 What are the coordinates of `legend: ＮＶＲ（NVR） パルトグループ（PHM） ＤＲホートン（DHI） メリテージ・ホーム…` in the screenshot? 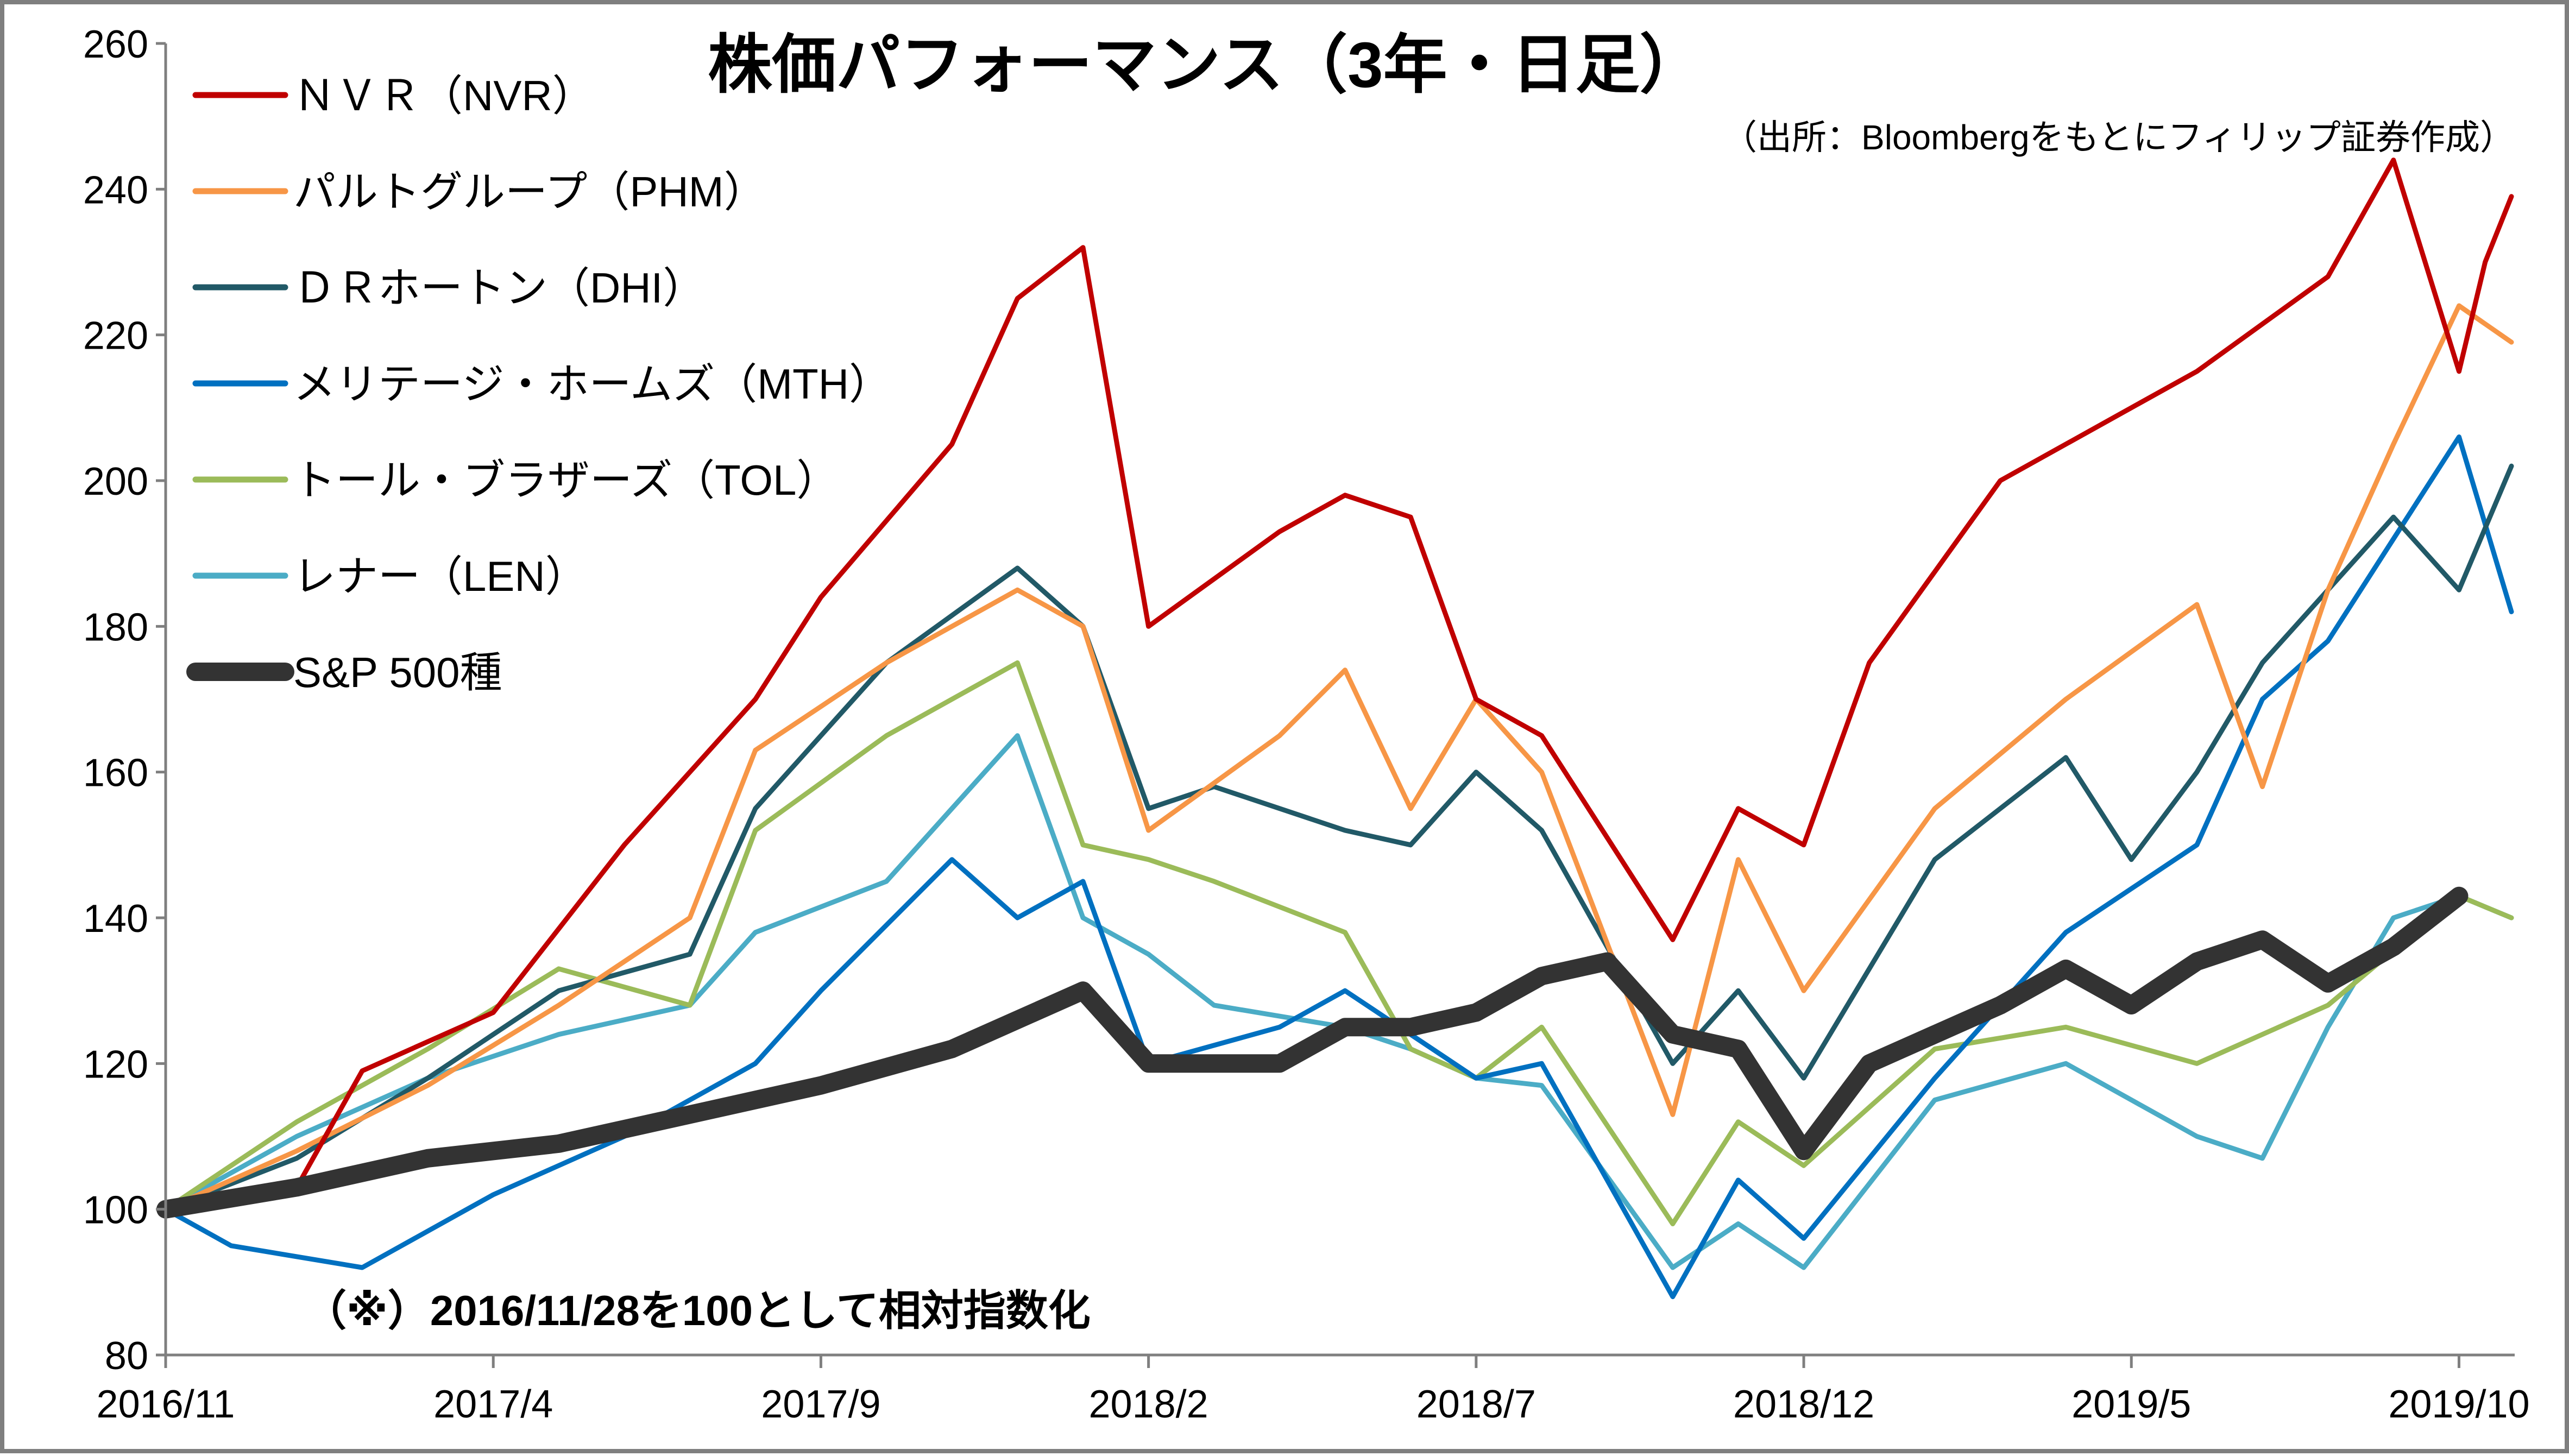 It's located at (538, 384).